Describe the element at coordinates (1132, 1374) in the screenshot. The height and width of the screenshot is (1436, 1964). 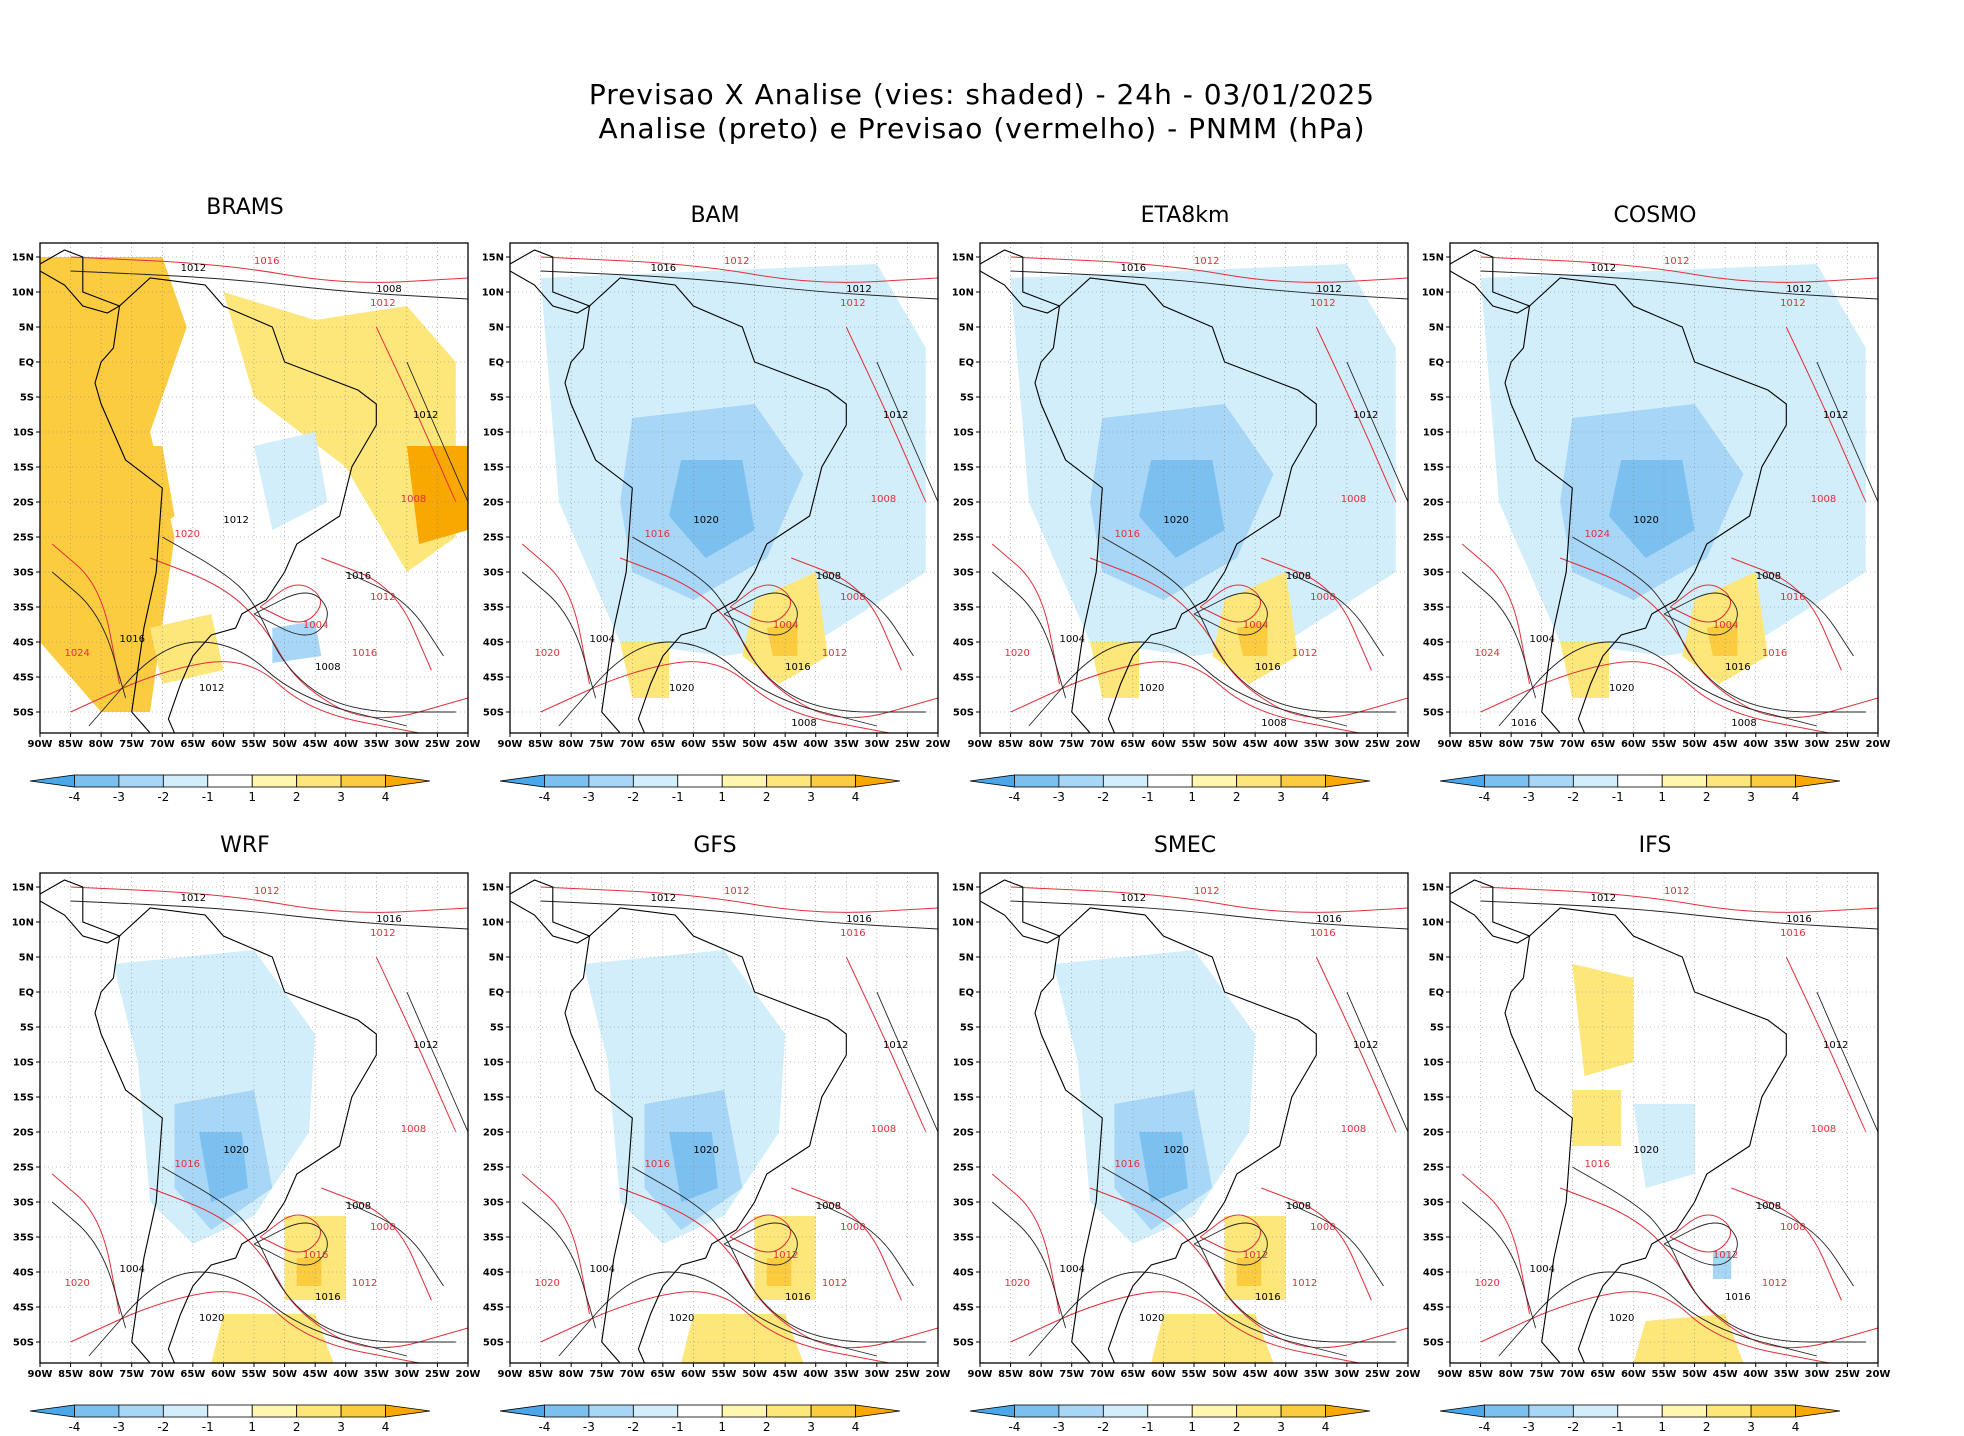
I see `lon-tick-label: 65W` at that location.